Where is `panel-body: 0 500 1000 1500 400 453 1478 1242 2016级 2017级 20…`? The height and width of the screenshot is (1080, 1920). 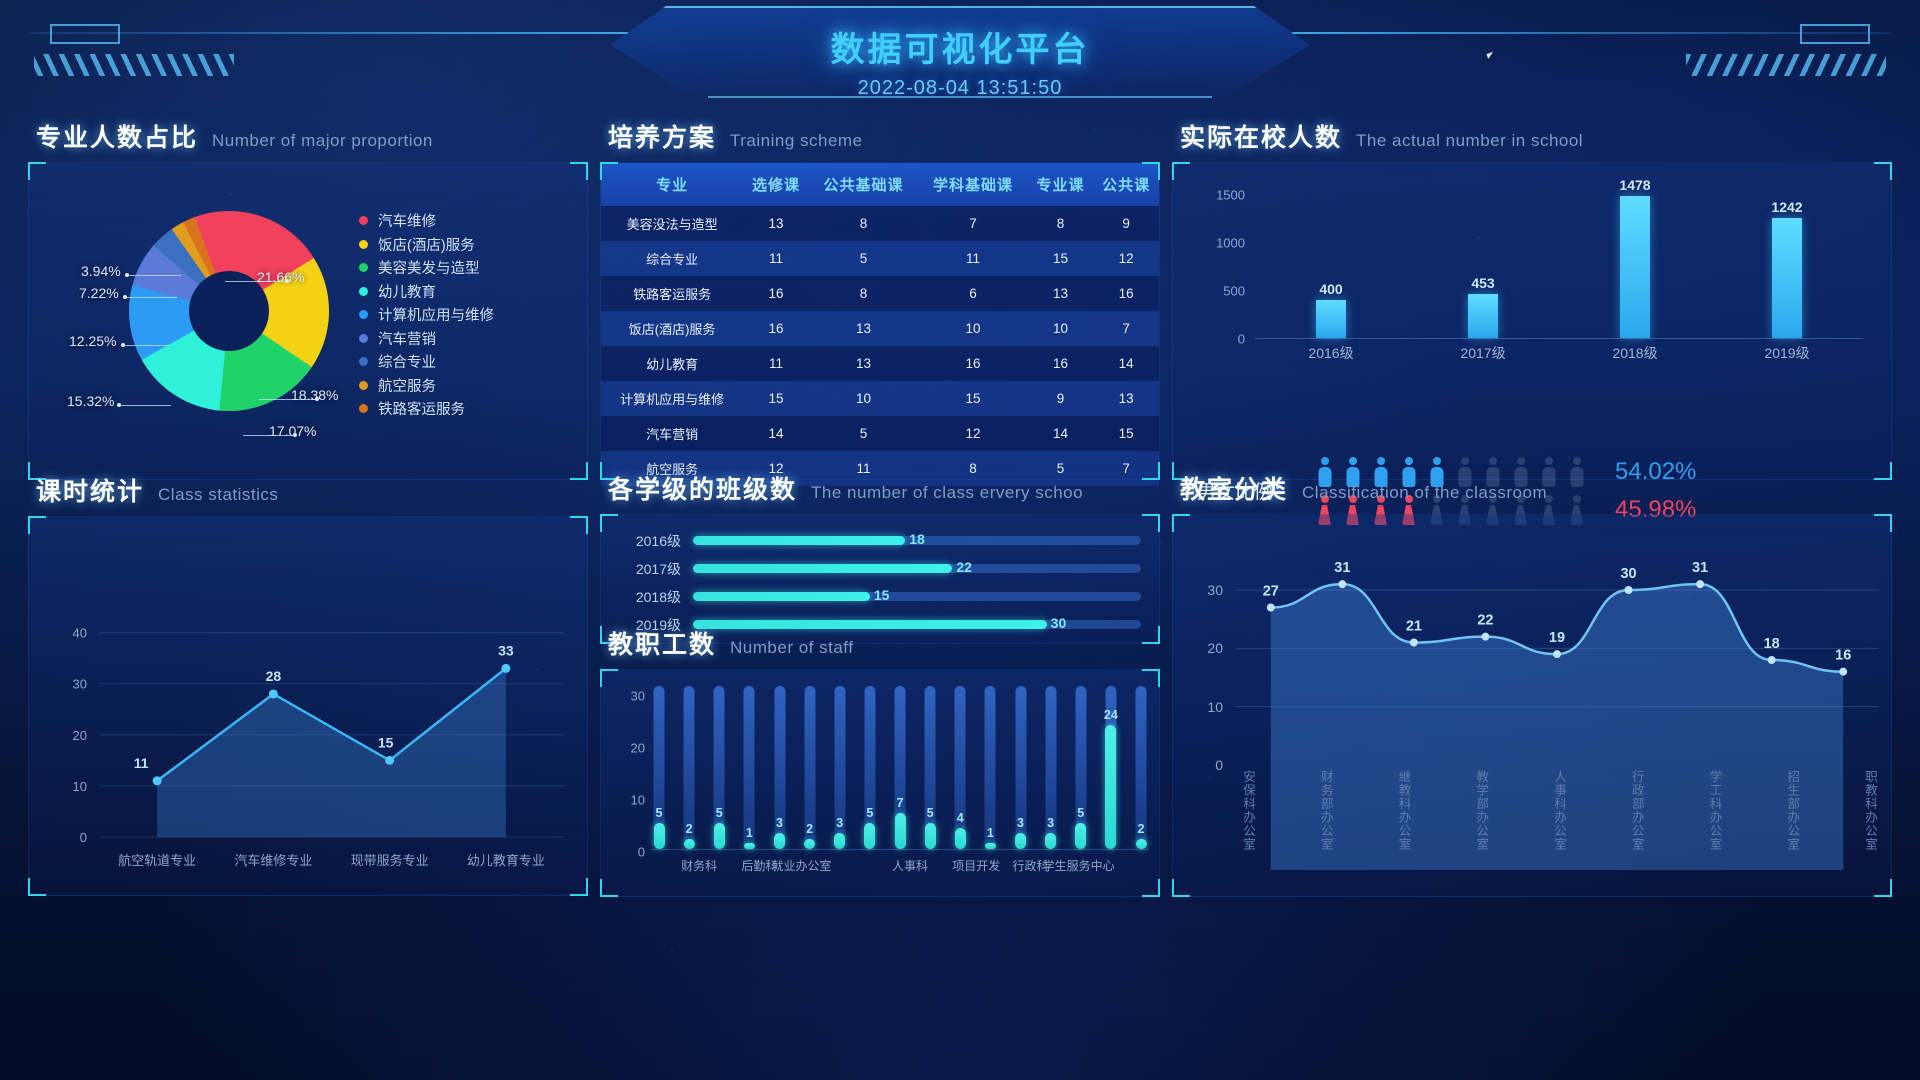
panel-body: 0 500 1000 1500 400 453 1478 1242 2016级 2017级 20… is located at coordinates (1532, 343).